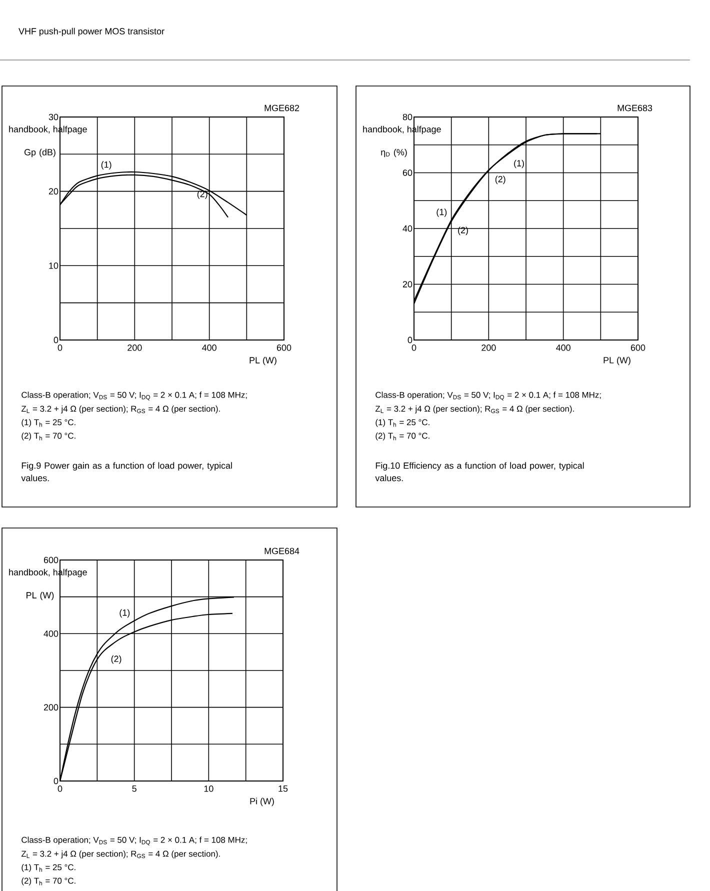 The image size is (710, 891). Describe the element at coordinates (407, 228) in the screenshot. I see `y-tick-label: 40` at that location.